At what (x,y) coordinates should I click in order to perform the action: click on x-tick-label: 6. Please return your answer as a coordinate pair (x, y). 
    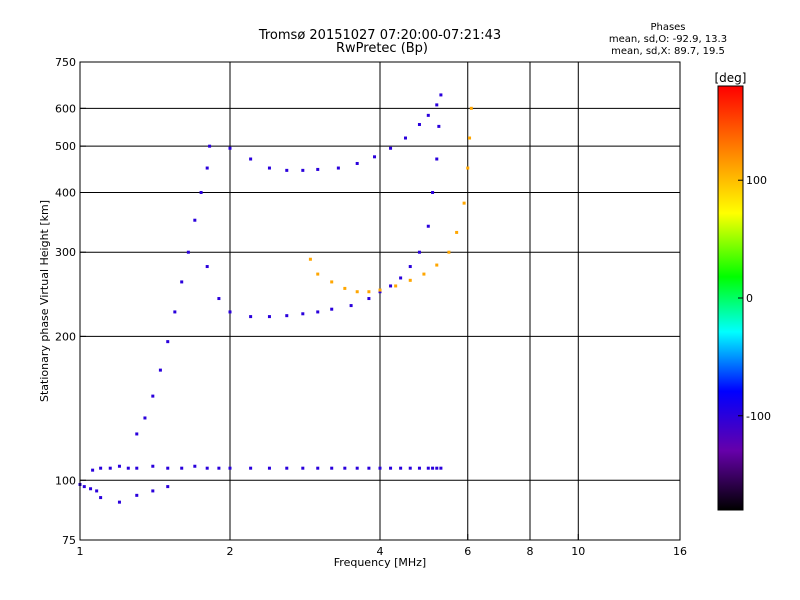
    Looking at the image, I should click on (467, 551).